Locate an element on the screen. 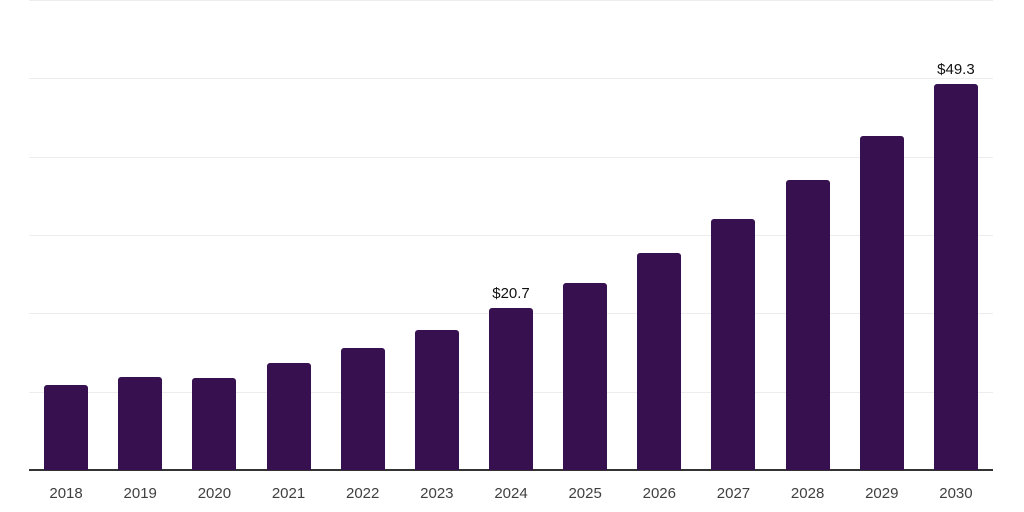  bar-2019 is located at coordinates (140, 423).